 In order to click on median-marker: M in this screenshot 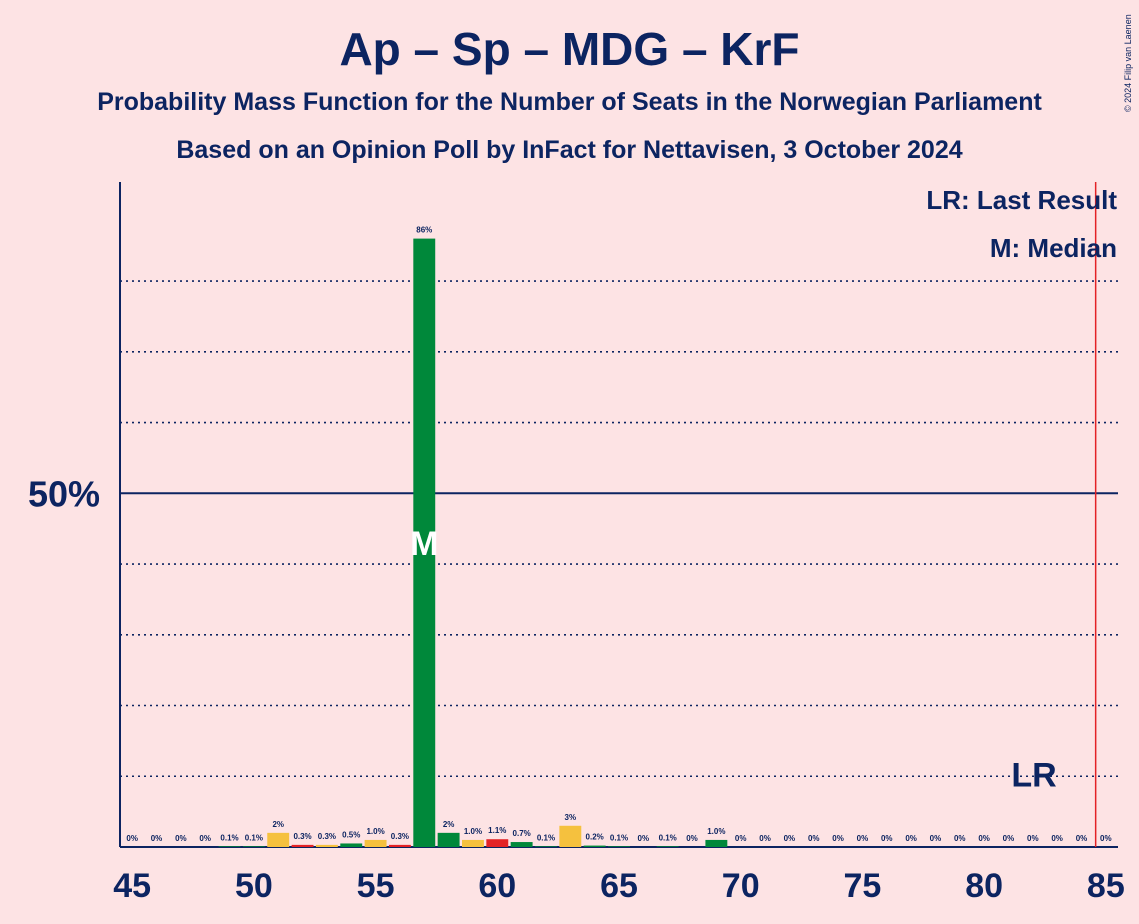, I will do `click(424, 544)`.